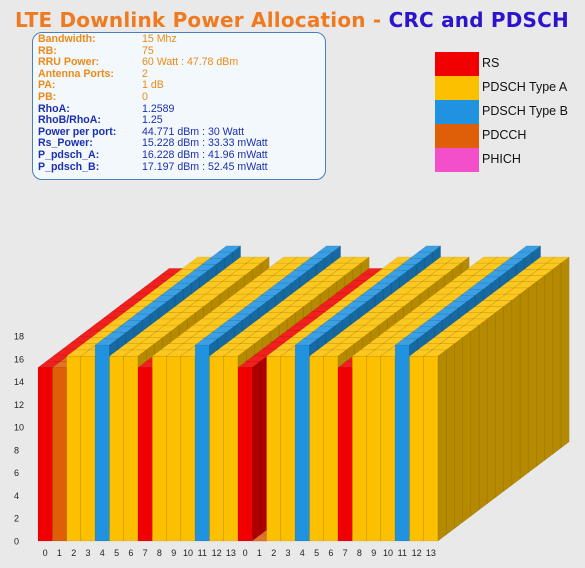  What do you see at coordinates (67, 39) in the screenshot?
I see `param-key: Bandwidth:` at bounding box center [67, 39].